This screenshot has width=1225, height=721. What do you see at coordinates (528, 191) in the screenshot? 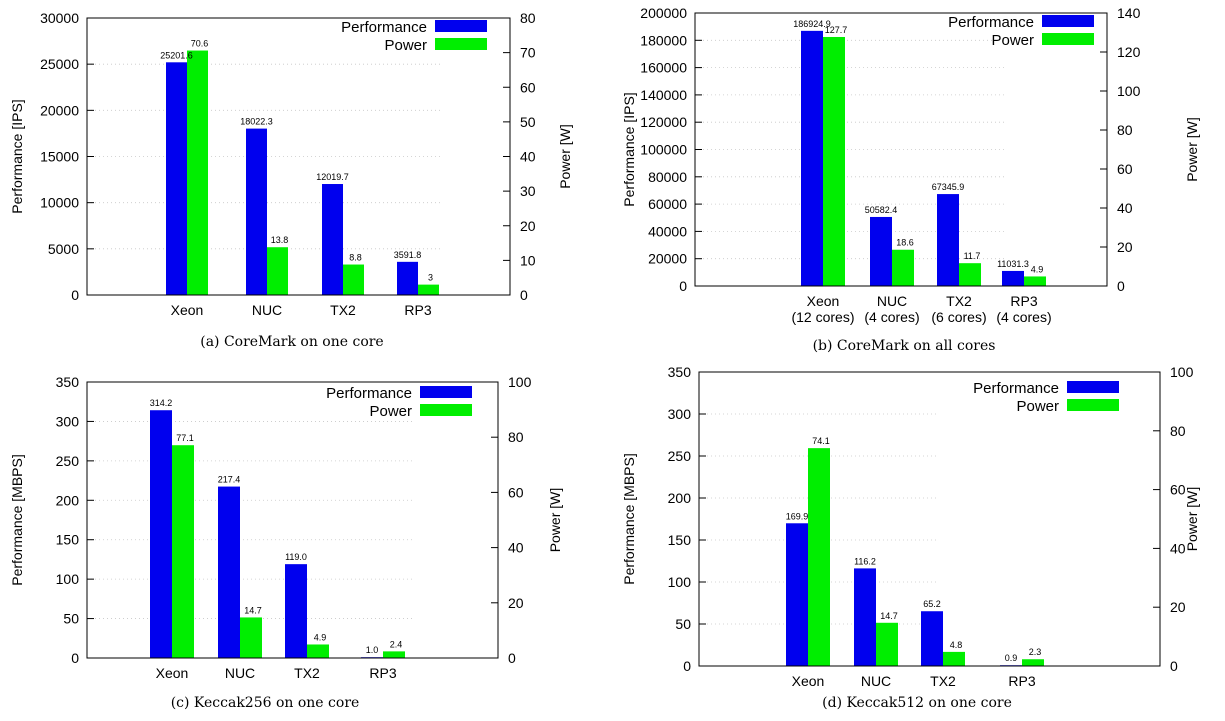
I see `y2-tick-label: 30` at bounding box center [528, 191].